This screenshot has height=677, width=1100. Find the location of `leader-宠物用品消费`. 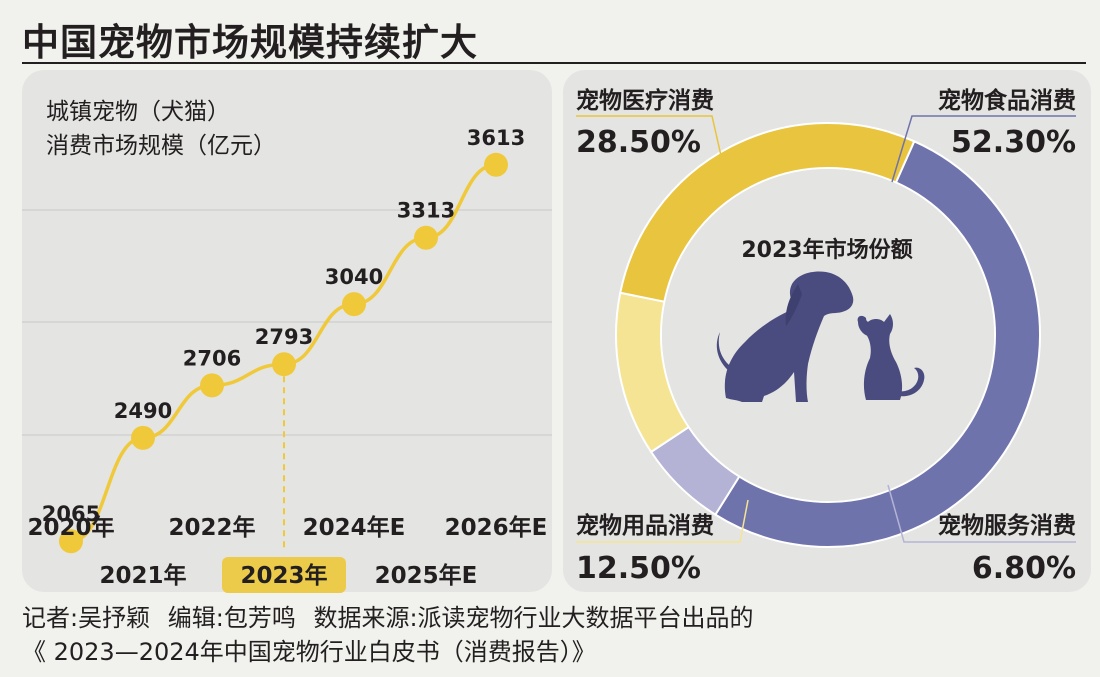

leader-宠物用品消费 is located at coordinates (662, 521).